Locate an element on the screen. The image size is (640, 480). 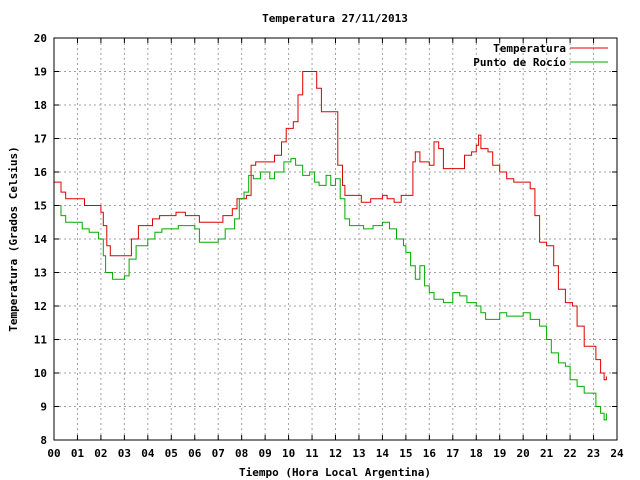
x-tick-label: 23 is located at coordinates (593, 453).